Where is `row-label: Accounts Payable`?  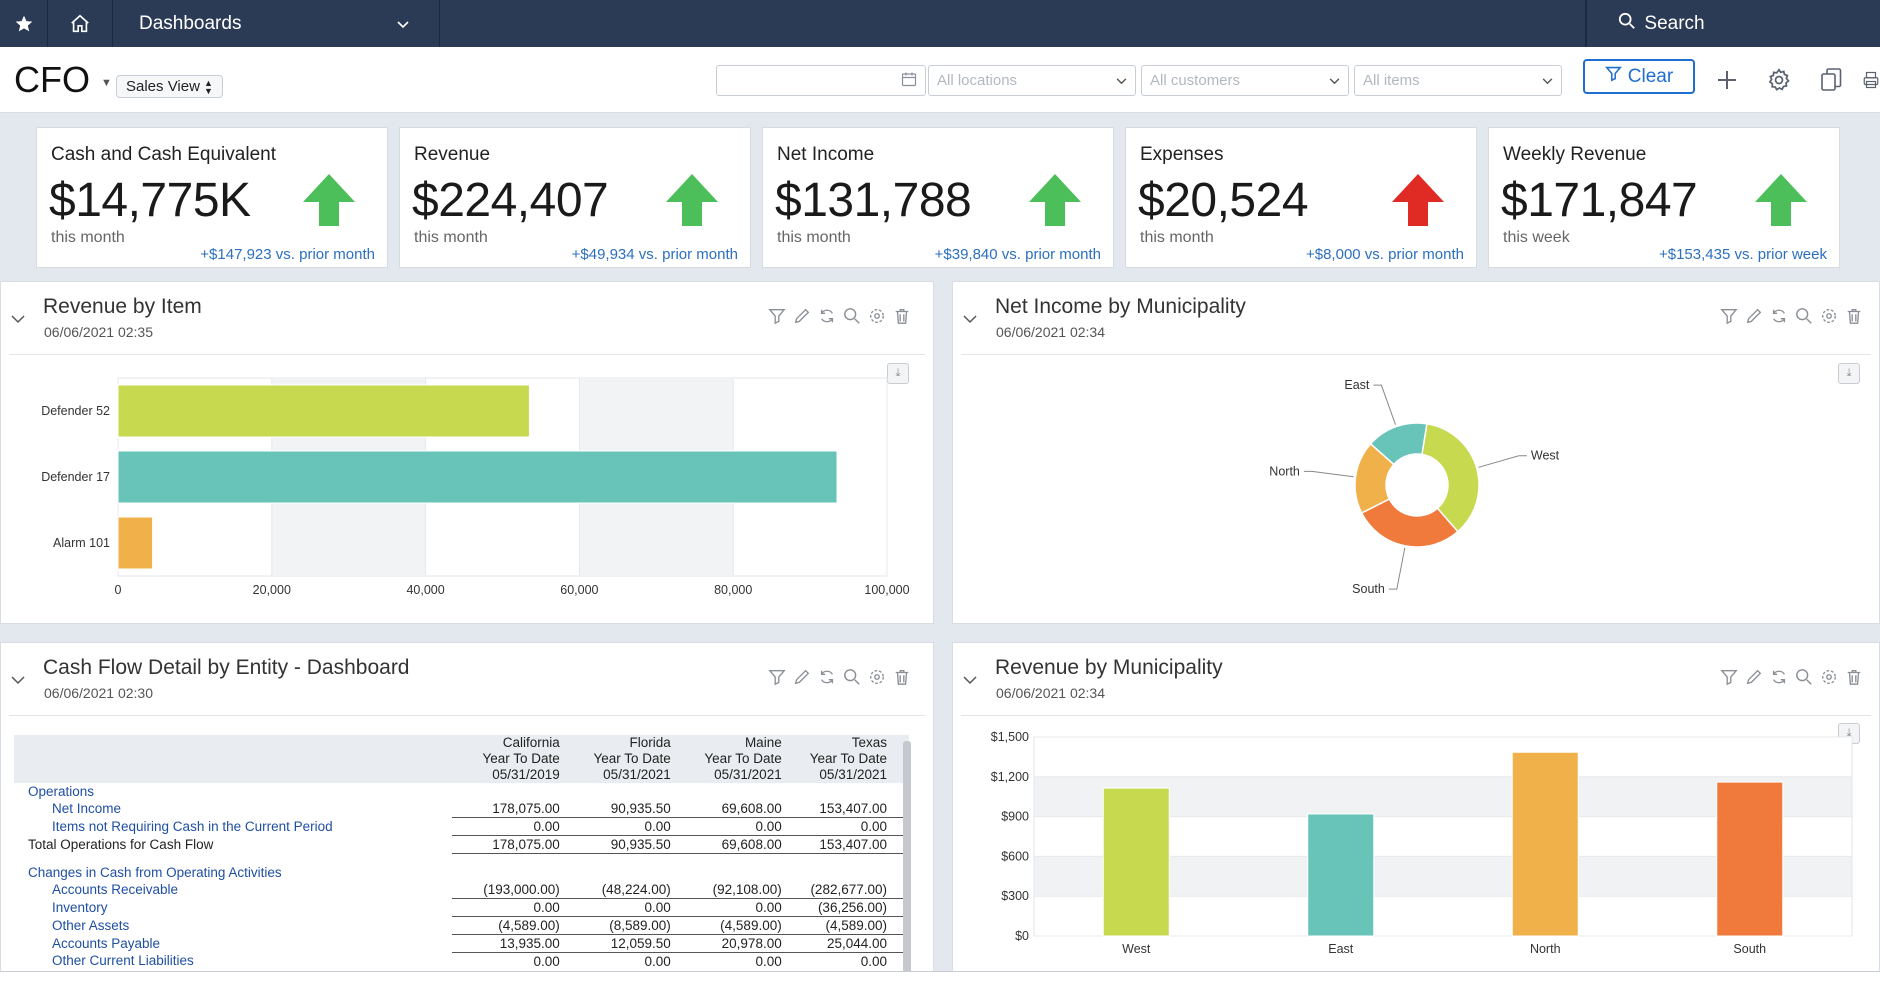 row-label: Accounts Payable is located at coordinates (106, 943).